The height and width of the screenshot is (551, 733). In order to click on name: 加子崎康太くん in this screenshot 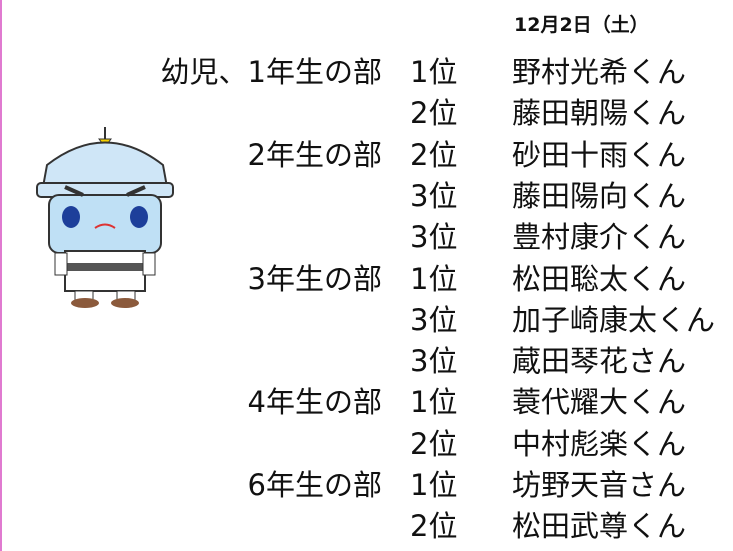, I will do `click(614, 319)`.